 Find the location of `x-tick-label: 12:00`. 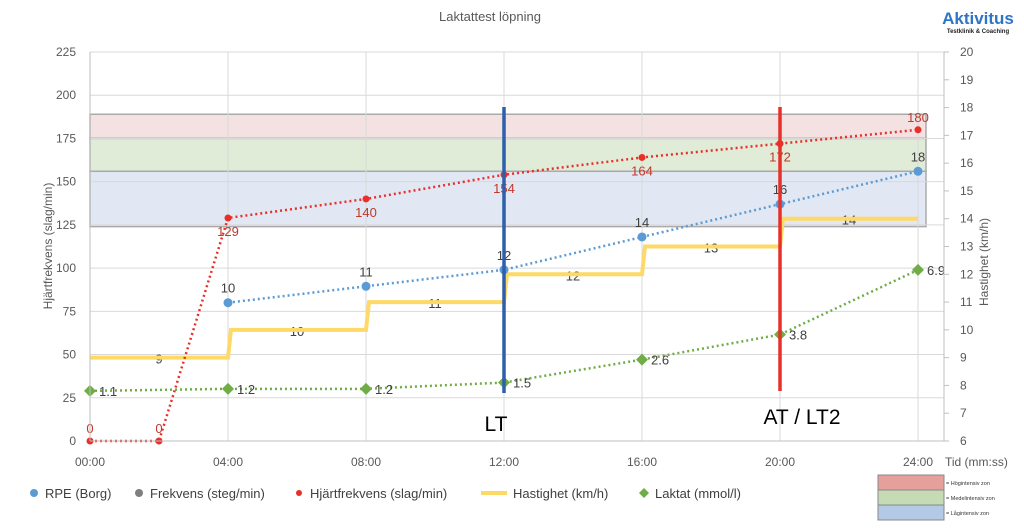

x-tick-label: 12:00 is located at coordinates (504, 462).